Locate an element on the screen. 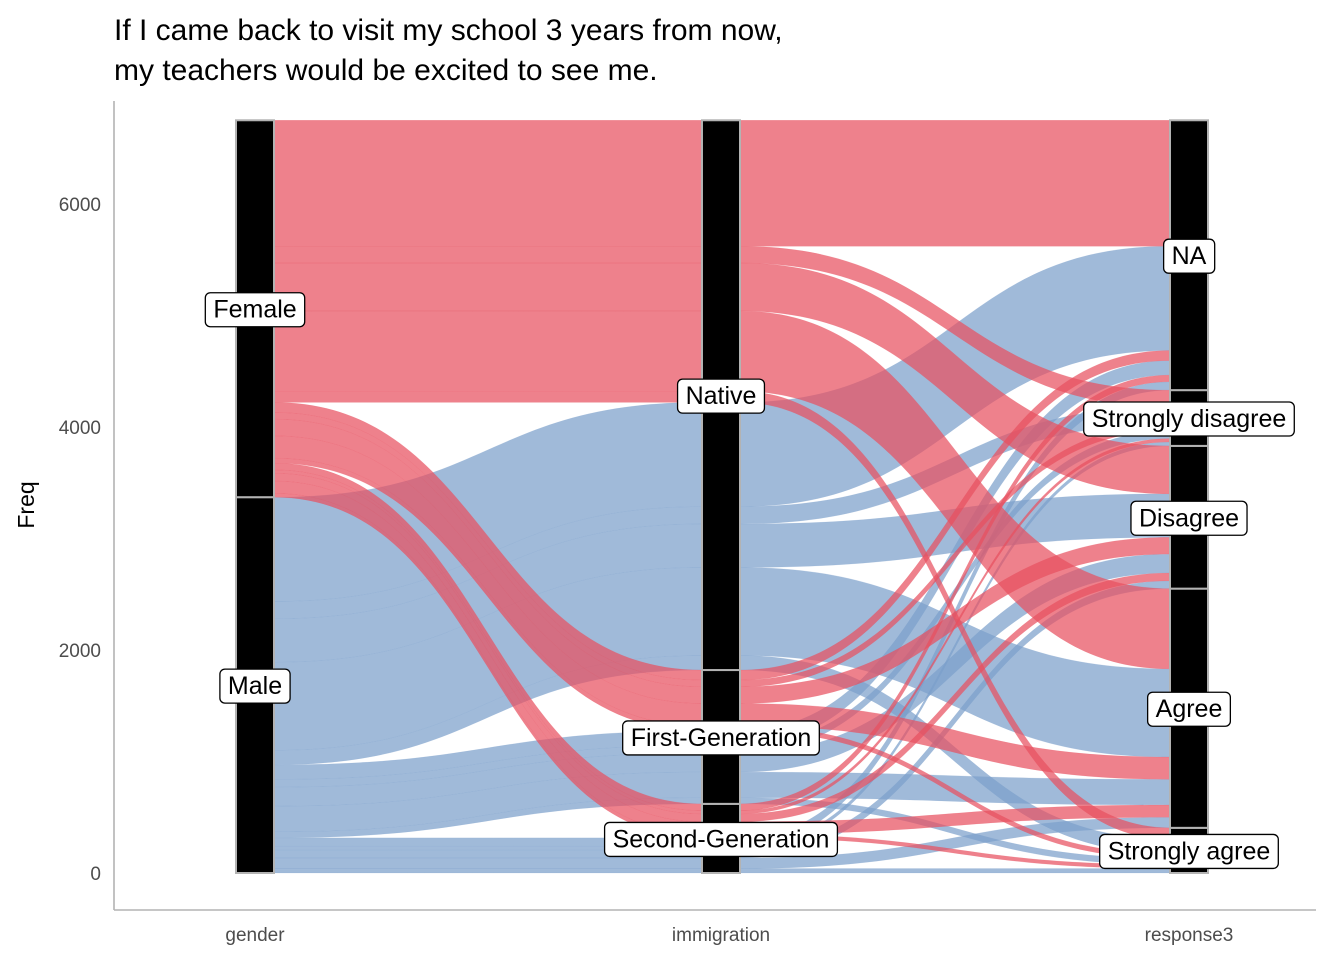 The width and height of the screenshot is (1344, 960). stratum-label-text-native: Native is located at coordinates (721, 396).